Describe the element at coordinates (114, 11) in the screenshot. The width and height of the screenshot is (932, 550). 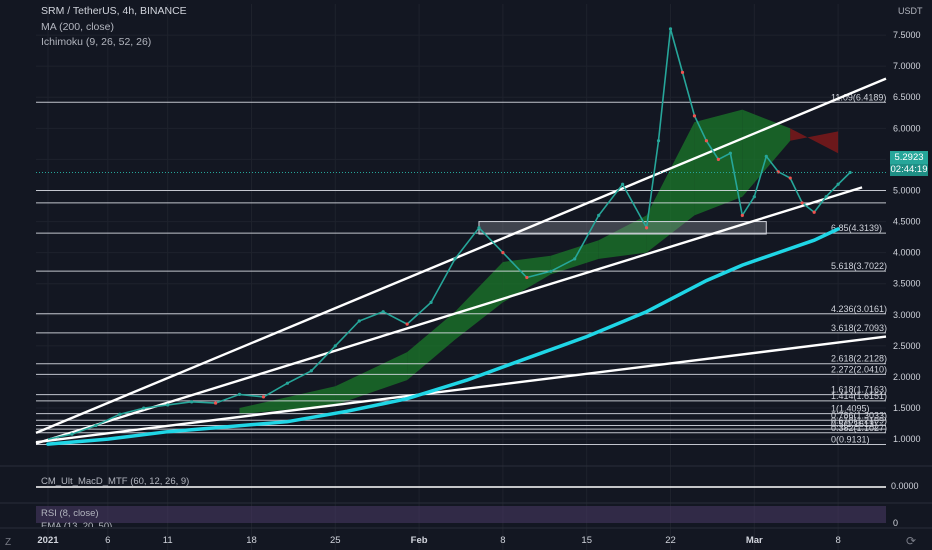
I see `chart-title: SRM / TetherUS, 4h, BINANCE` at that location.